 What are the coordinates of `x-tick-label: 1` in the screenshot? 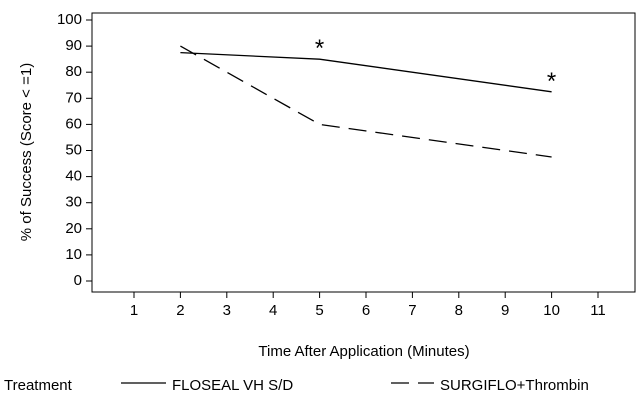 It's located at (134, 310).